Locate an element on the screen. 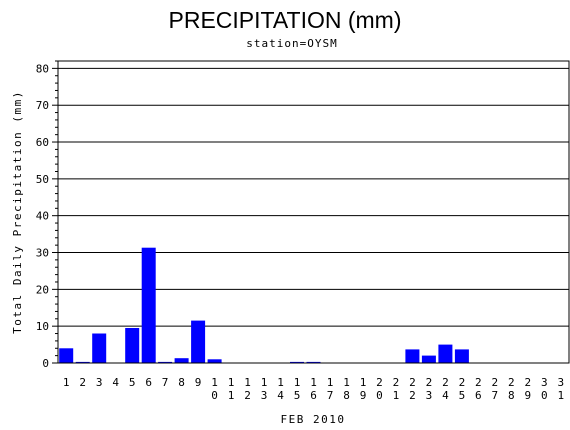  x-tick-label: 6 is located at coordinates (148, 382).